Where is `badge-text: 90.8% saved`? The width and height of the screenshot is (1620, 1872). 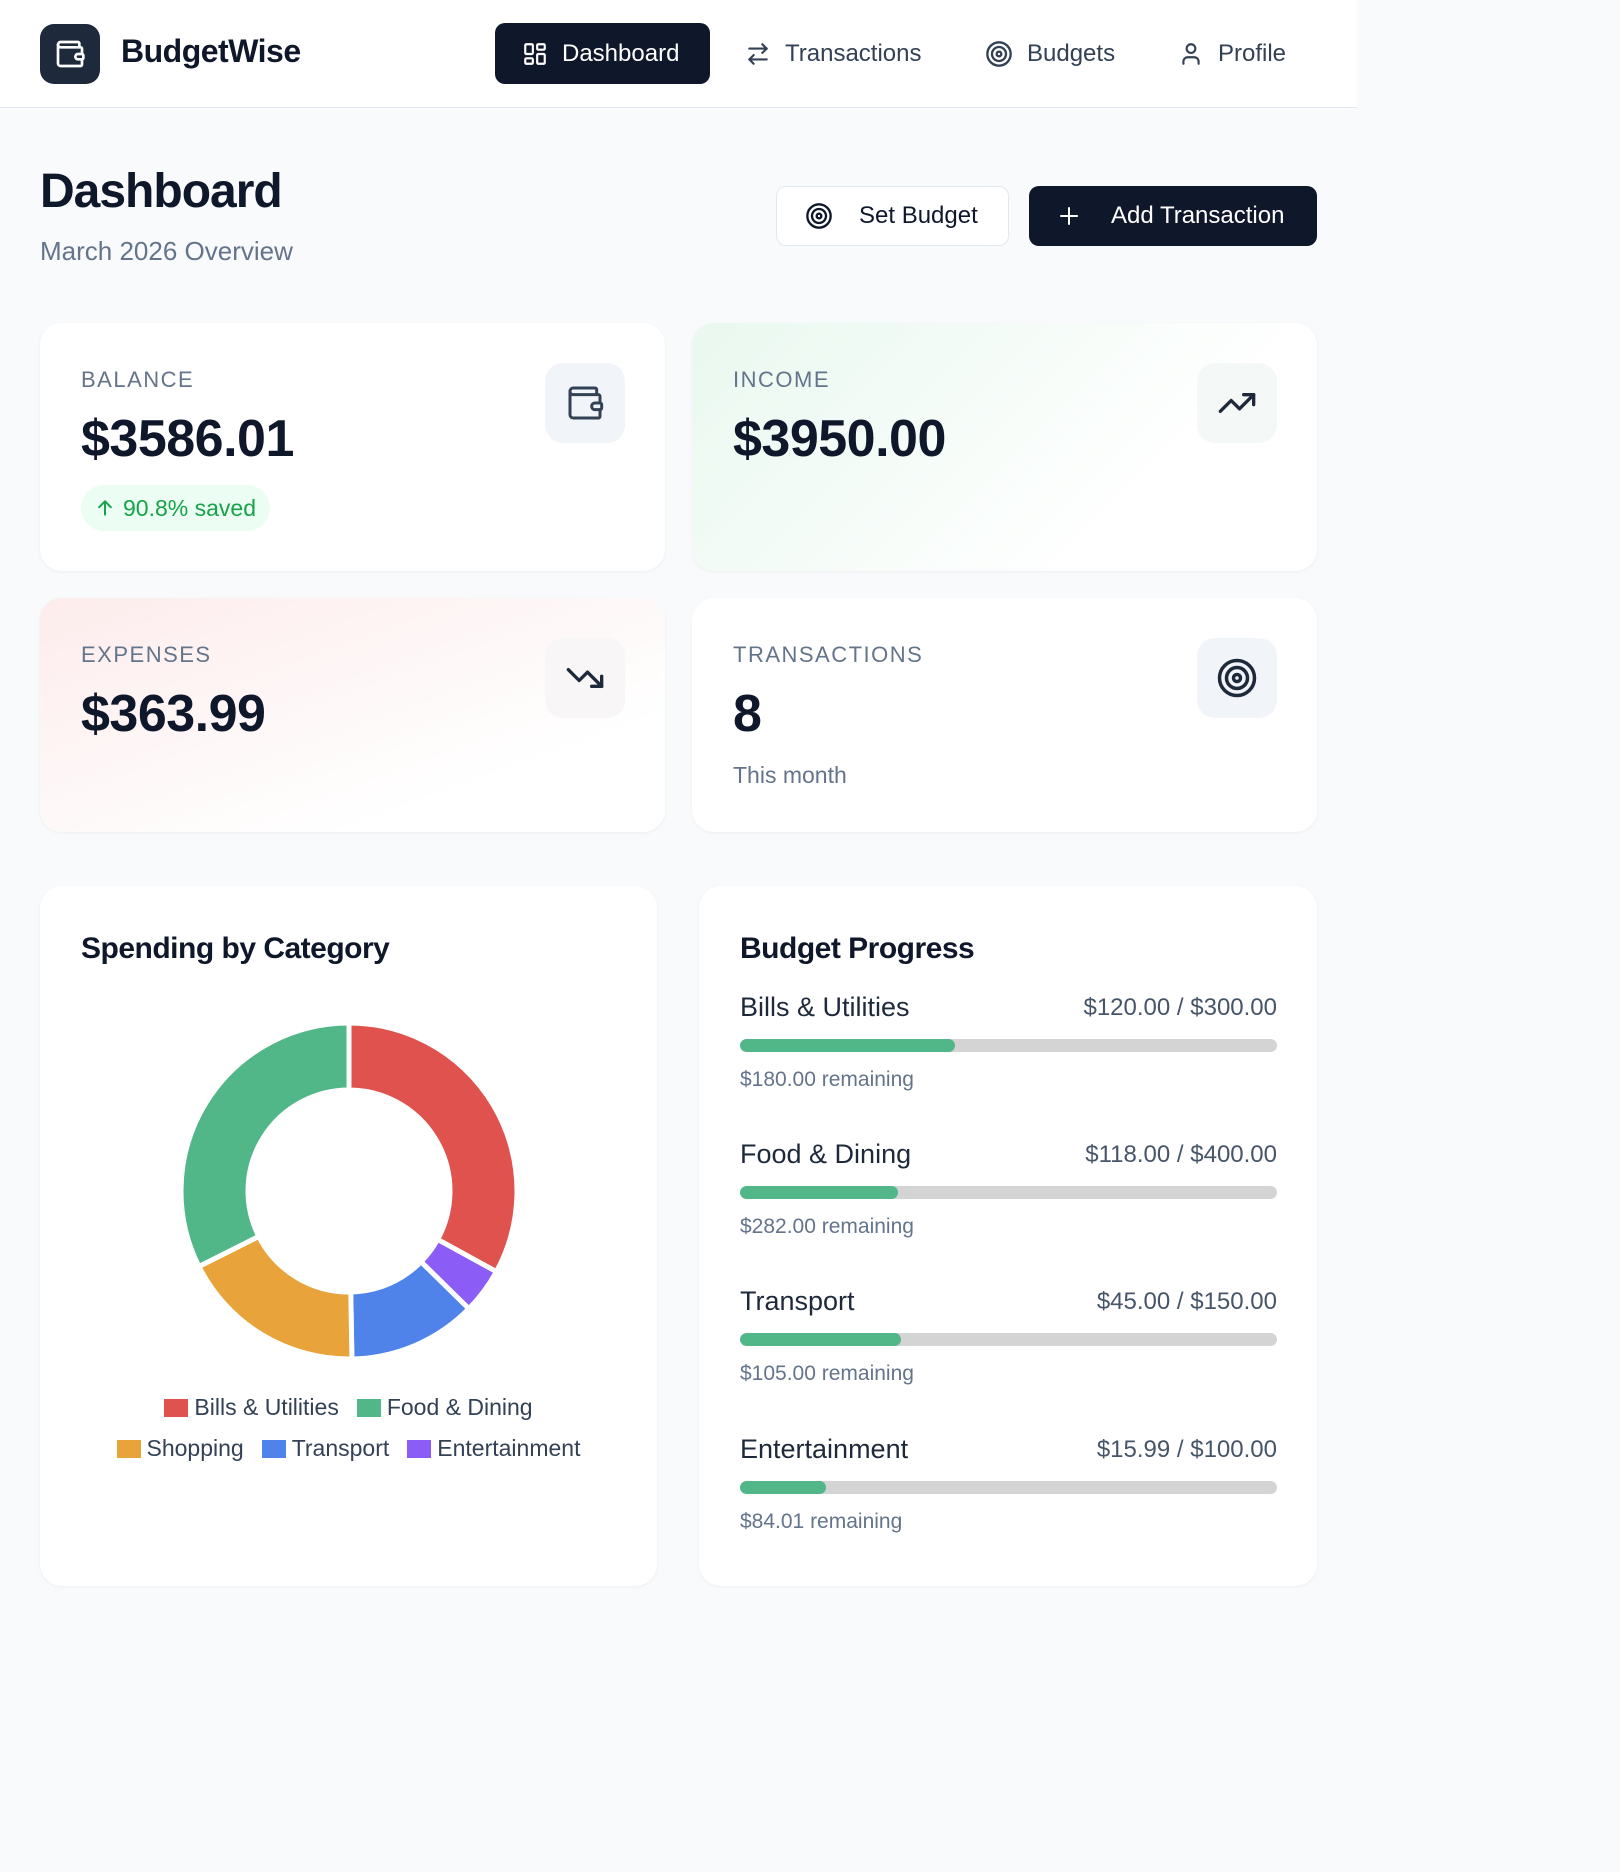 badge-text: 90.8% saved is located at coordinates (189, 507).